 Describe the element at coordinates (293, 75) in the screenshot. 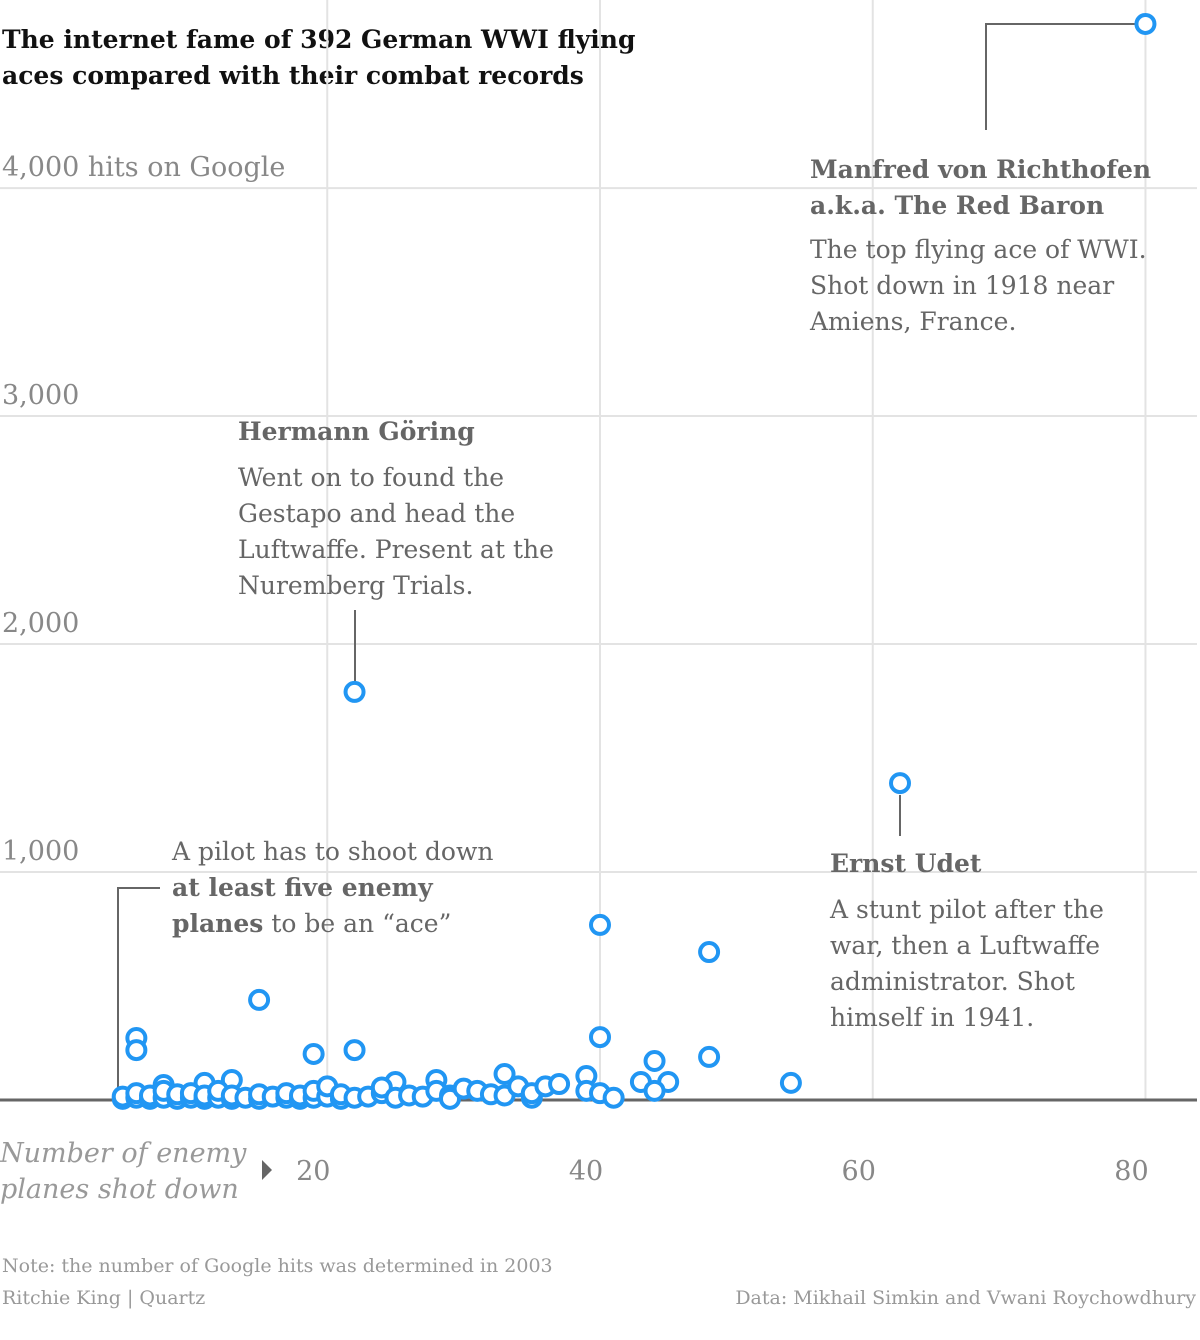

I see `chart-title: aces compared with their combat records` at that location.